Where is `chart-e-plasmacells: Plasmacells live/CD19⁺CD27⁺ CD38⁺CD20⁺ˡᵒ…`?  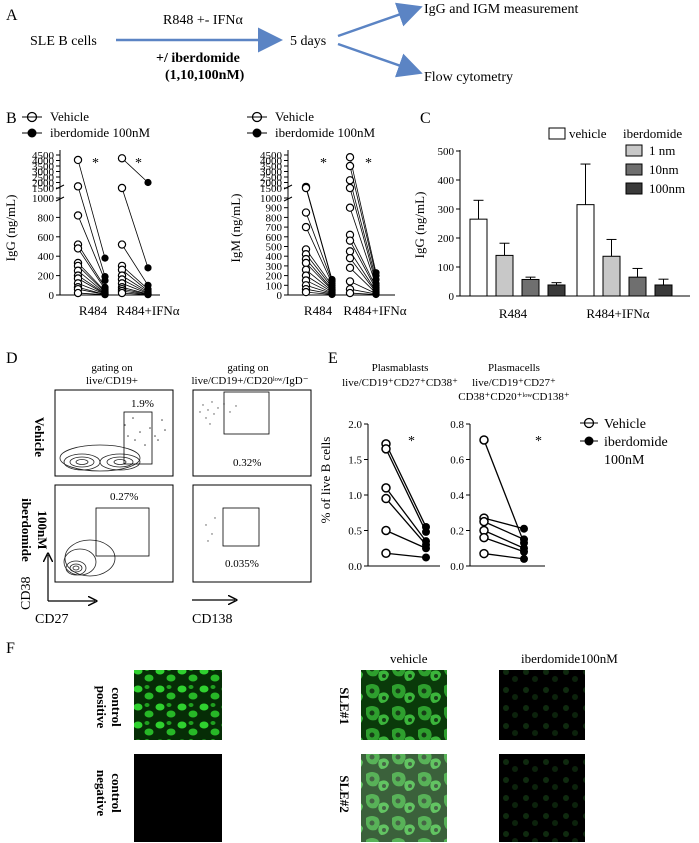 chart-e-plasmacells: Plasmacells live/CD19⁺CD27⁺ CD38⁺CD20⁺ˡᵒ… is located at coordinates (559, 467).